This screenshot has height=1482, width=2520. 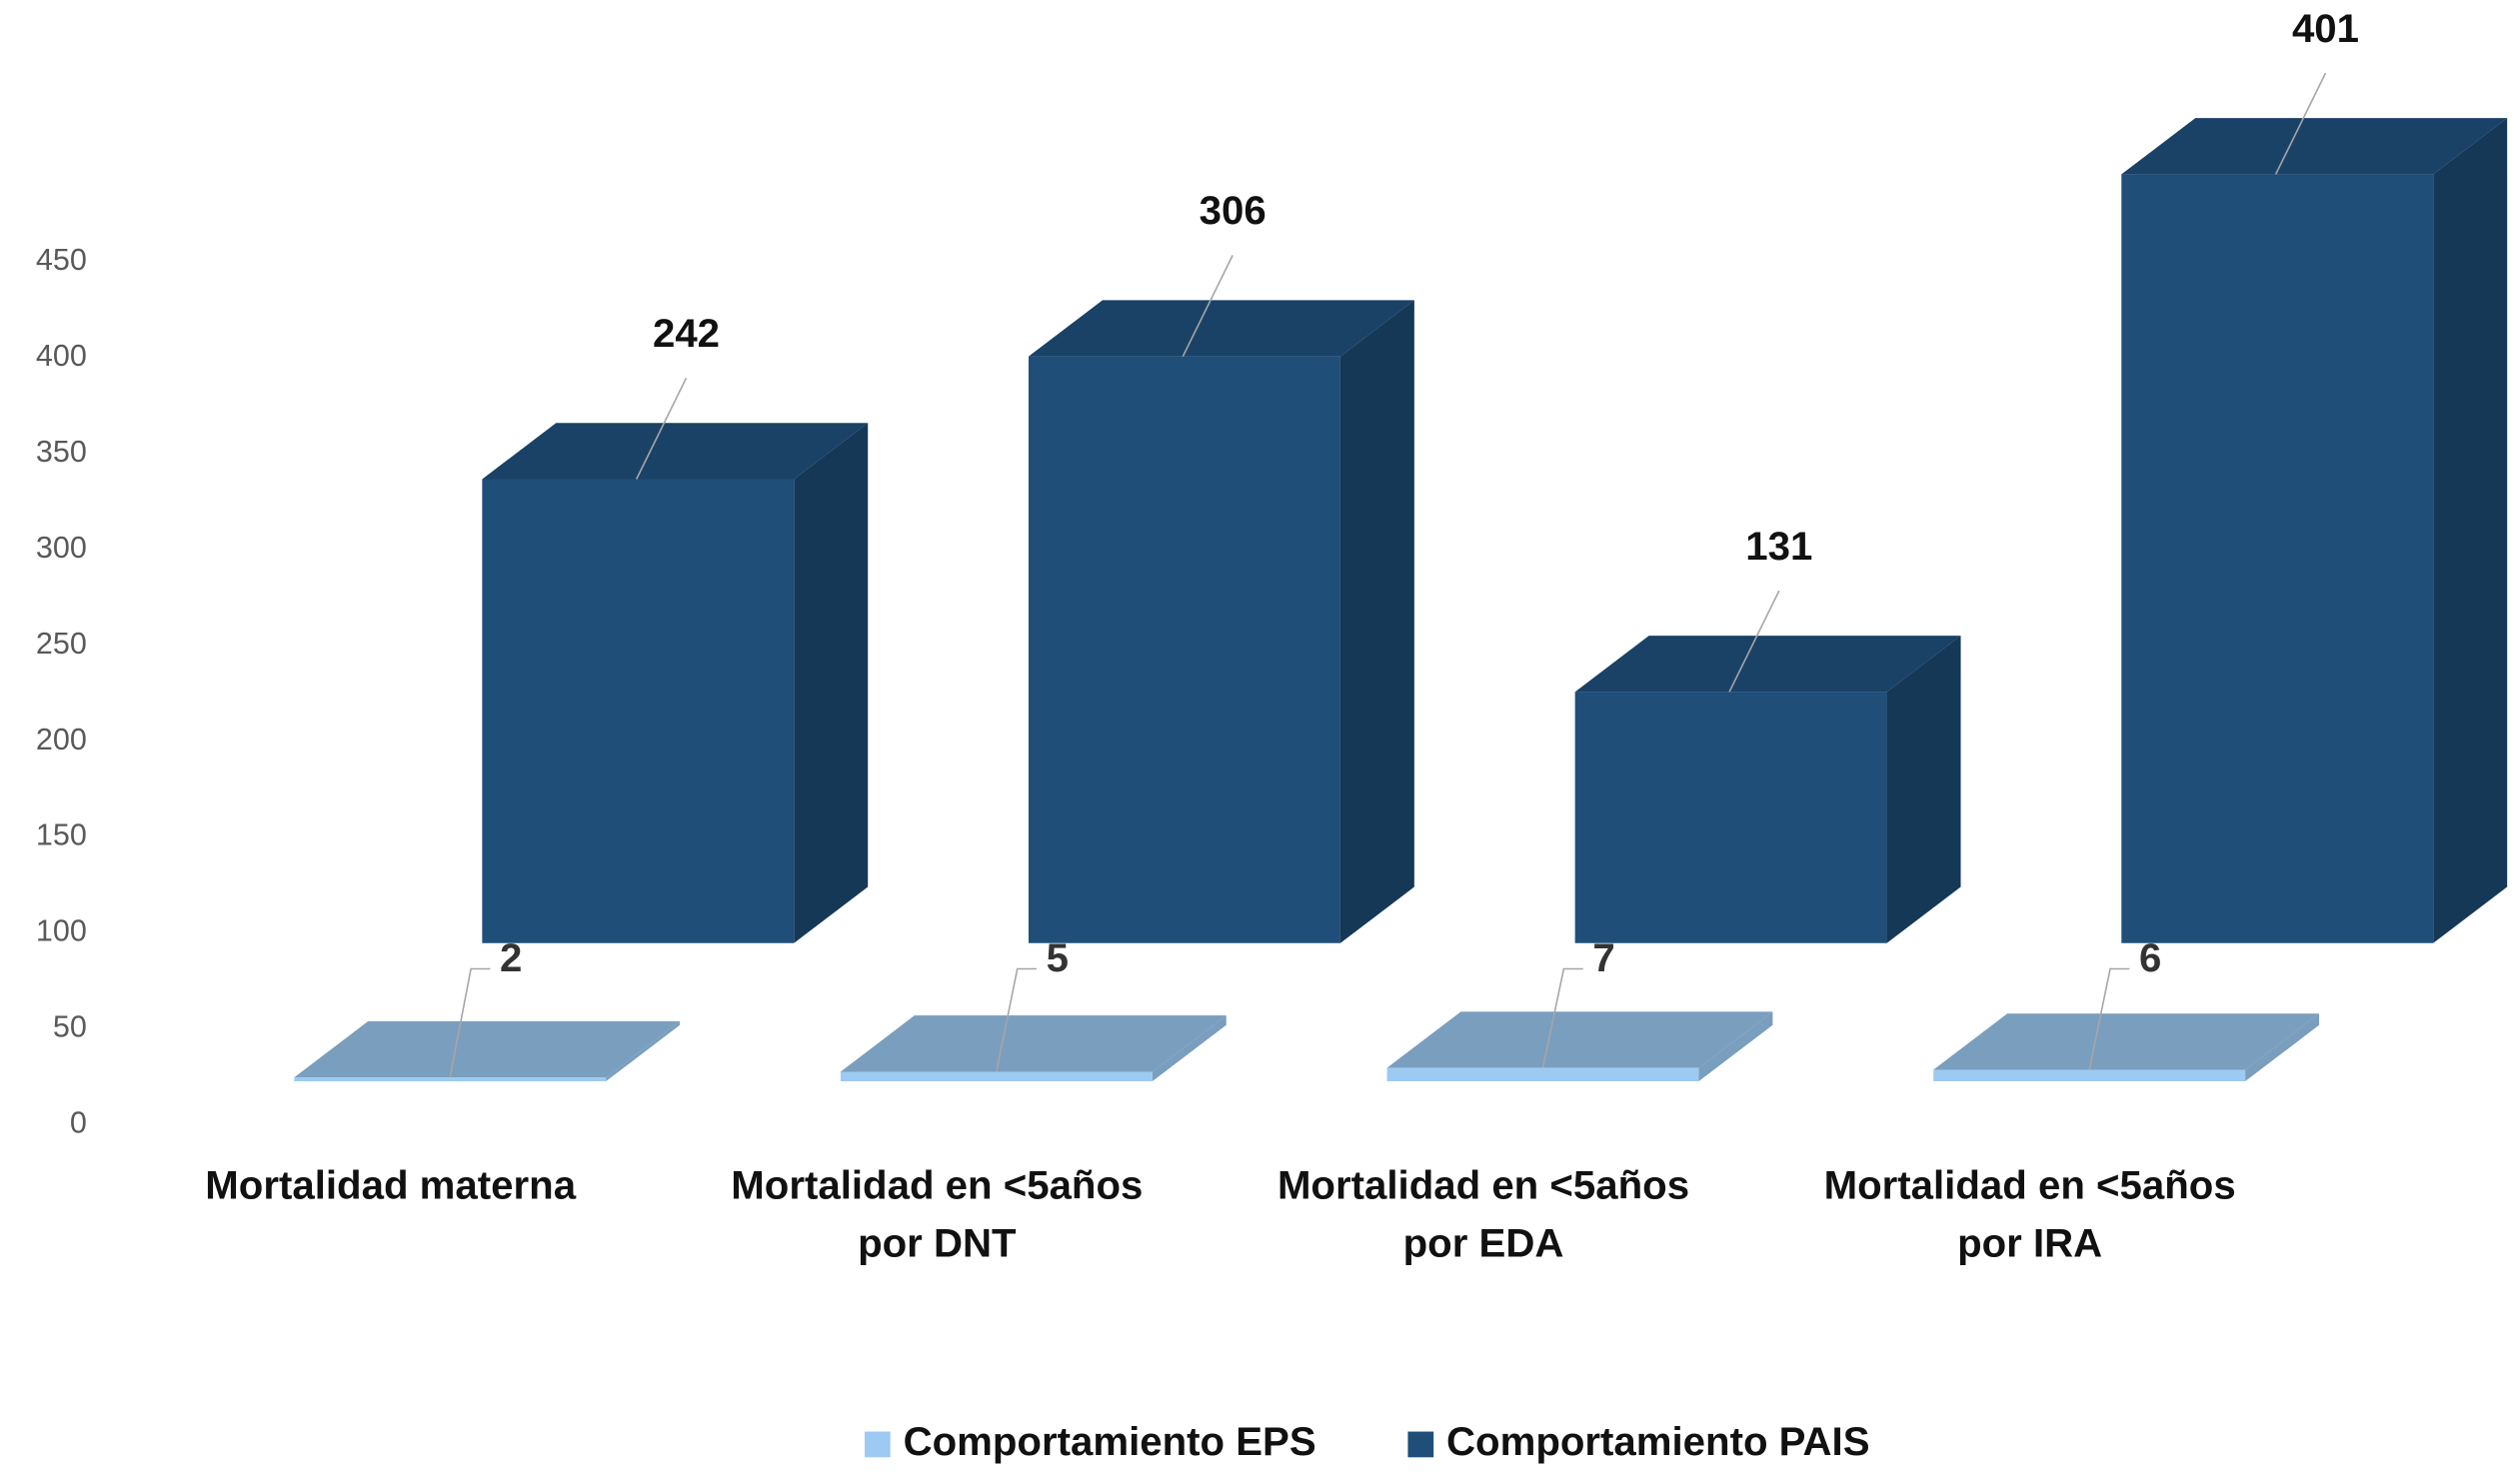 What do you see at coordinates (1657, 1441) in the screenshot?
I see `legend-label: Comportamiento PAIS` at bounding box center [1657, 1441].